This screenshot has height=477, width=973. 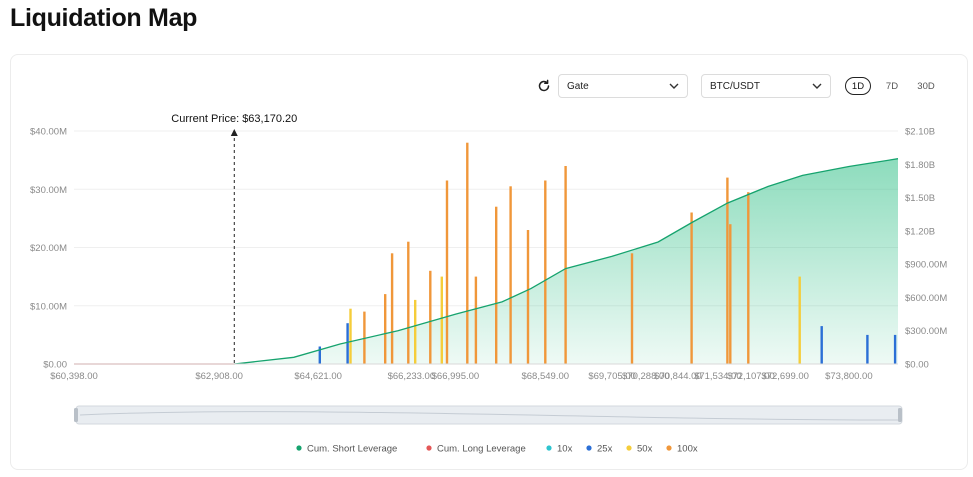 I want to click on y-right-tick-label: $0.00, so click(x=917, y=365).